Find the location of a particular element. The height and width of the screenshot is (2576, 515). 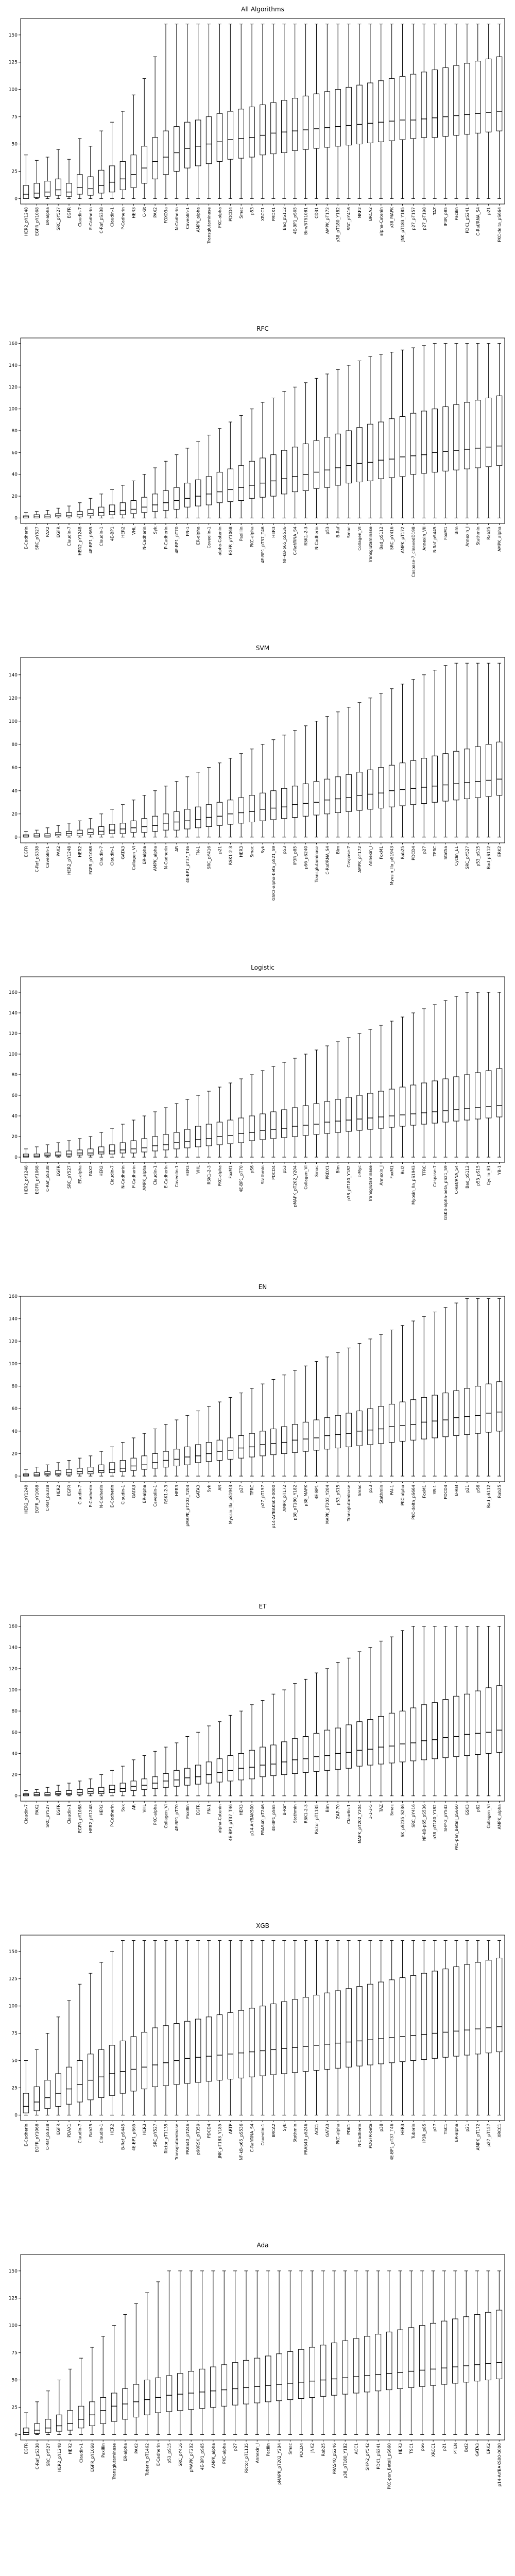

x-tick-label: HER3 is located at coordinates (177, 1490).